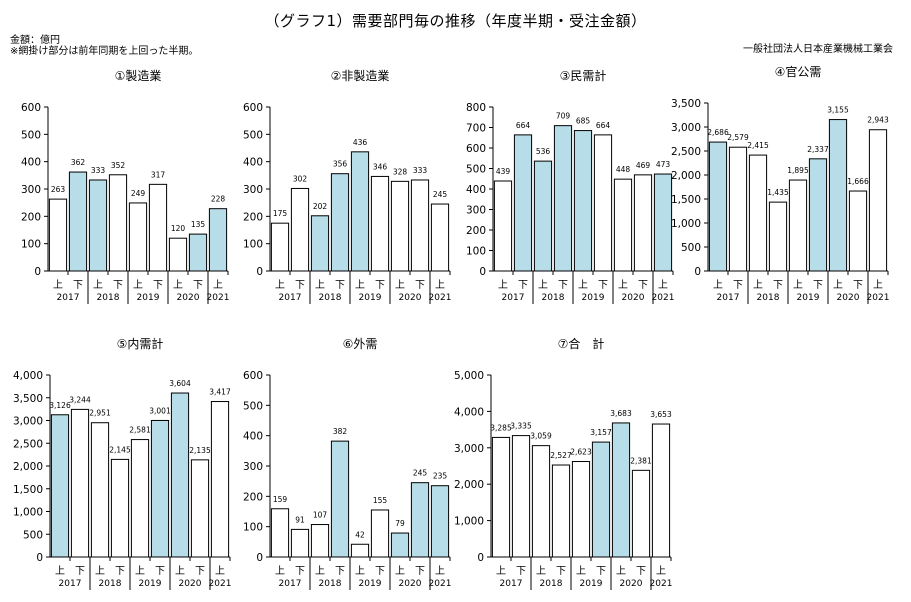  What do you see at coordinates (738, 137) in the screenshot?
I see `data-label: 2,579` at bounding box center [738, 137].